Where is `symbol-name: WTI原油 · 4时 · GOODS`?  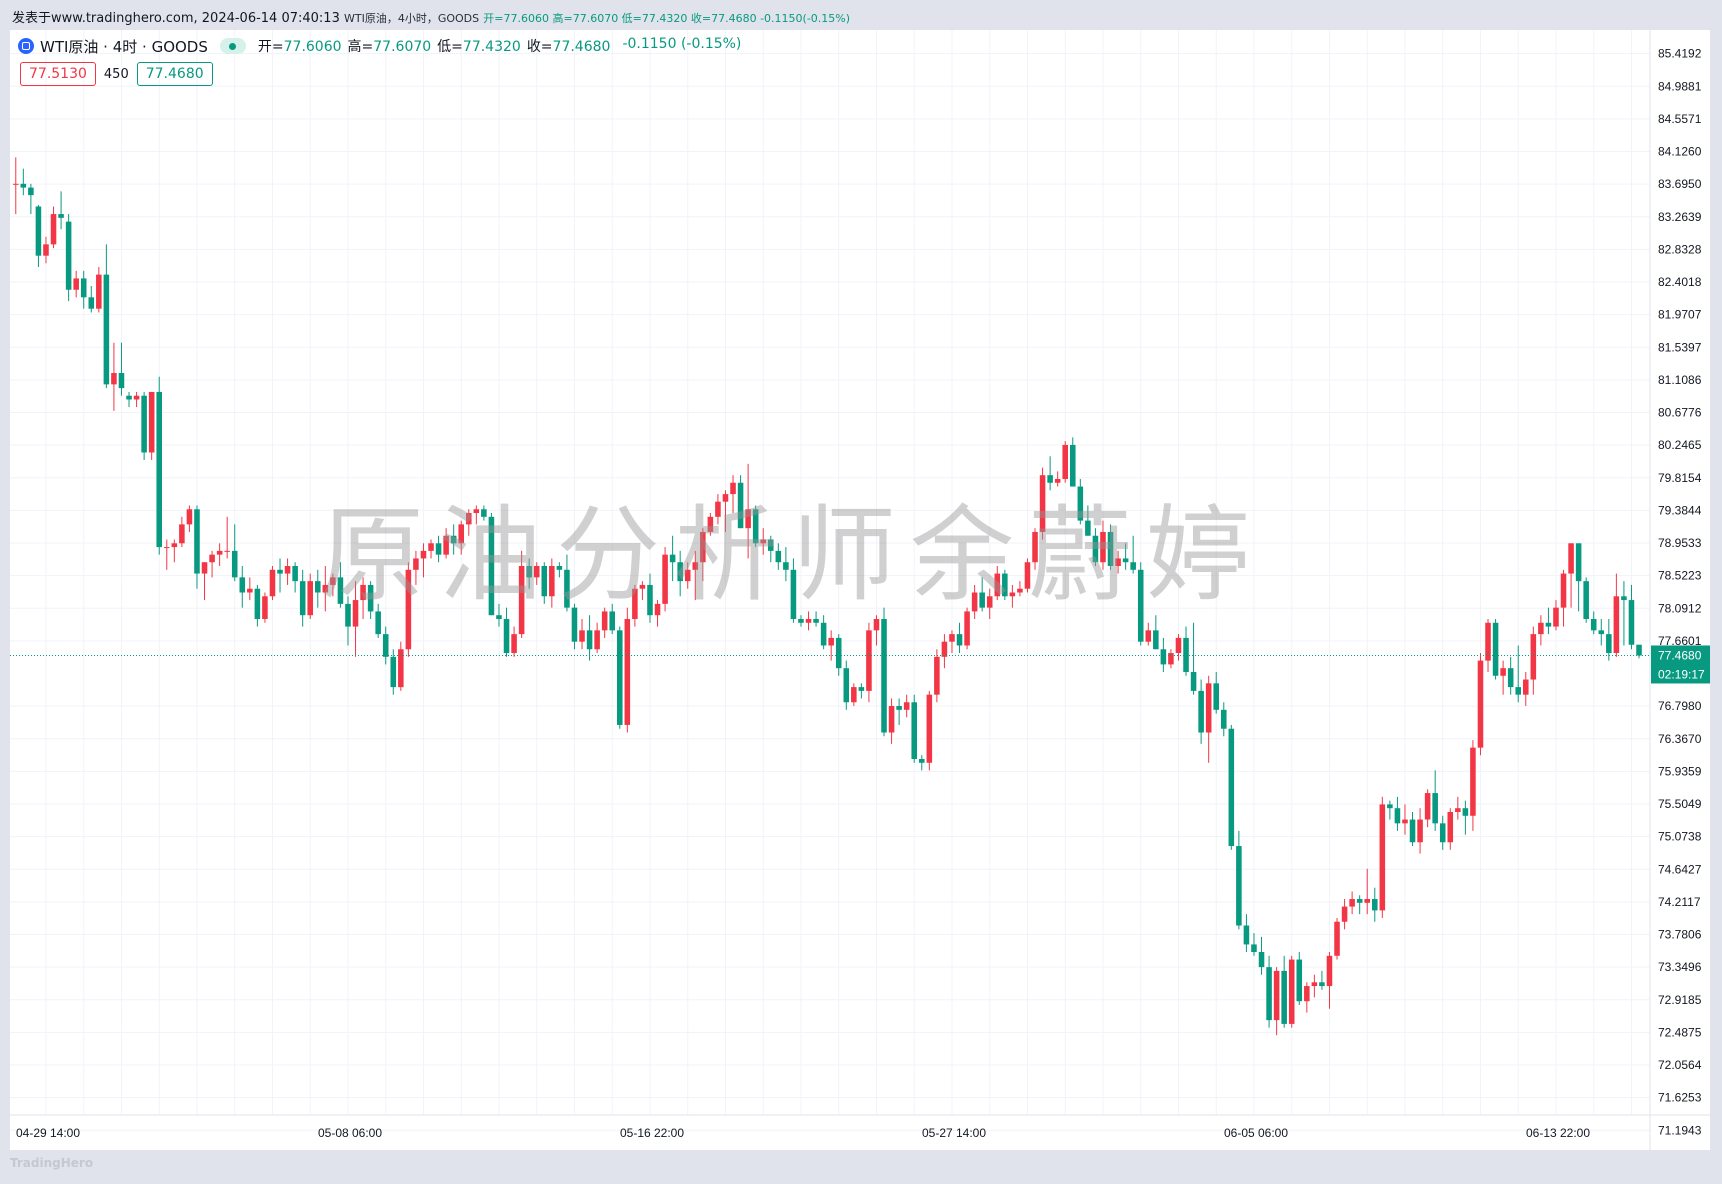 symbol-name: WTI原油 · 4时 · GOODS is located at coordinates (124, 46).